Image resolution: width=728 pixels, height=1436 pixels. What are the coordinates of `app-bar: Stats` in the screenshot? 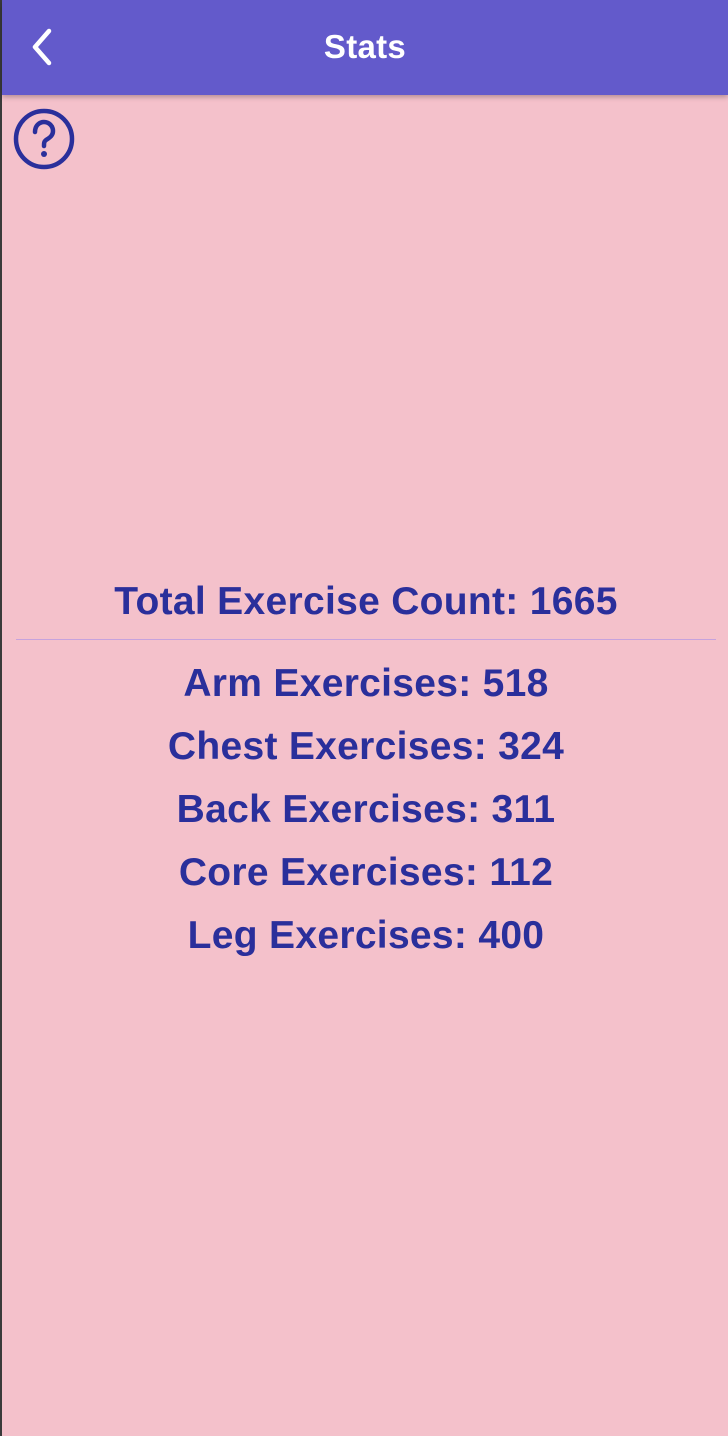 It's located at (365, 47).